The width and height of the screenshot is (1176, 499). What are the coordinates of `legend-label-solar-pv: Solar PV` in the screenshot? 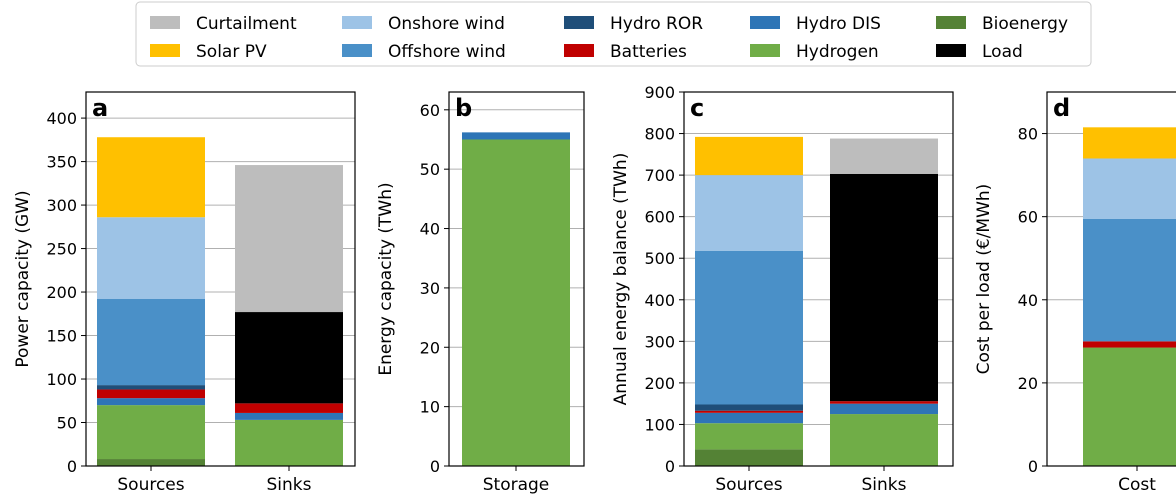 It's located at (231, 52).